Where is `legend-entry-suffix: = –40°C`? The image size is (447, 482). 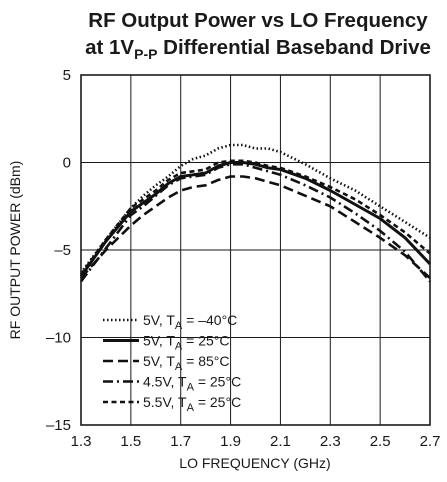
legend-entry-suffix: = –40°C is located at coordinates (209, 320).